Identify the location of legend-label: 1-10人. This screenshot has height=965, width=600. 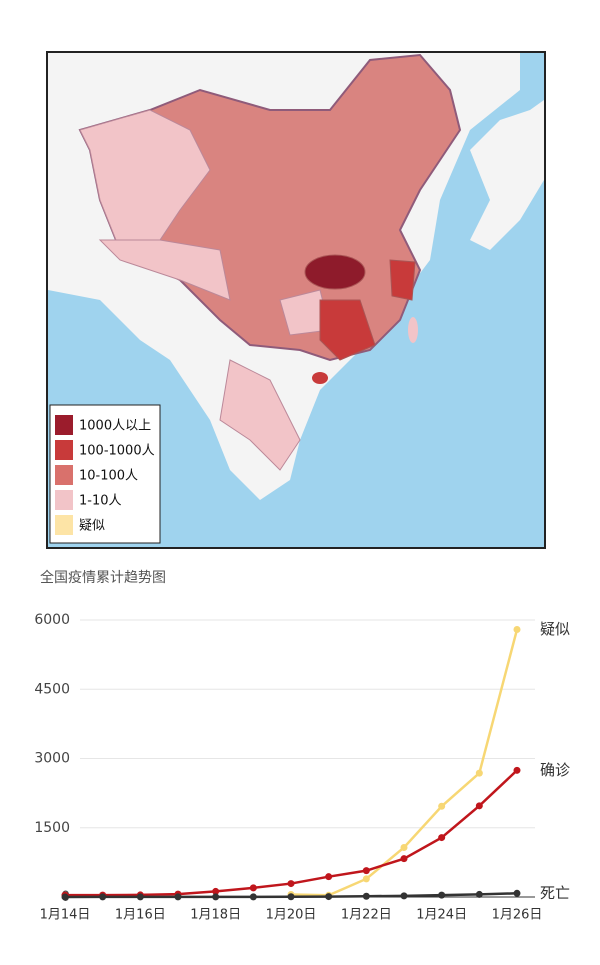
(100, 501).